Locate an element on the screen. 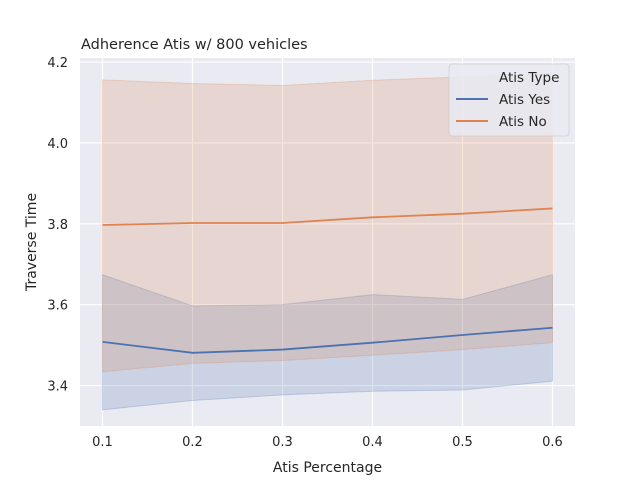  x-tick-label: 0.6 is located at coordinates (552, 442).